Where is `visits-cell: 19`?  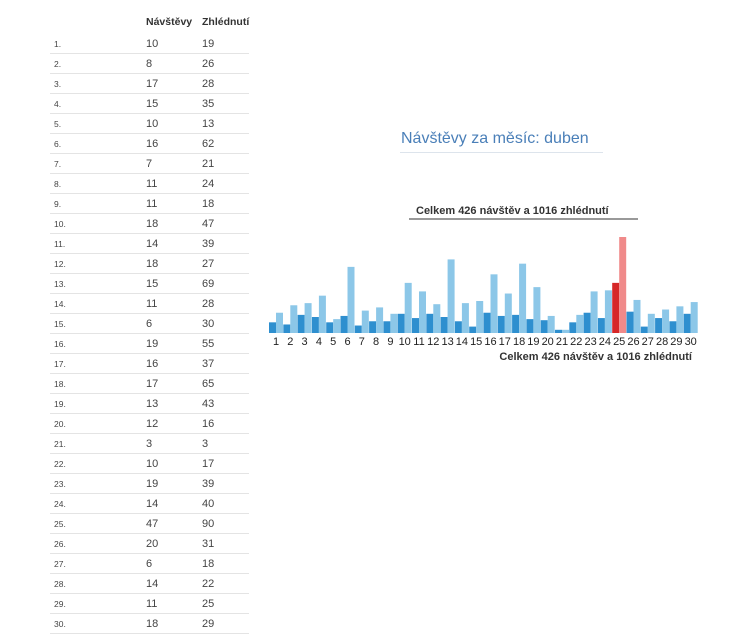 visits-cell: 19 is located at coordinates (170, 483).